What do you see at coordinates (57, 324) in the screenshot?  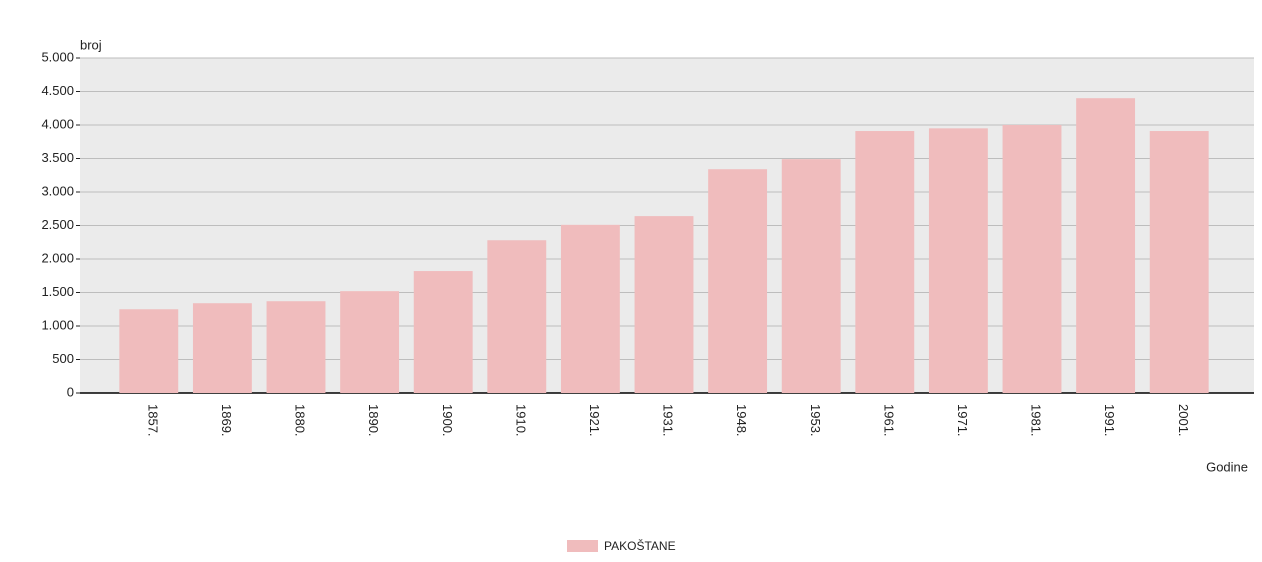 I see `y-tick-label: 1.000` at bounding box center [57, 324].